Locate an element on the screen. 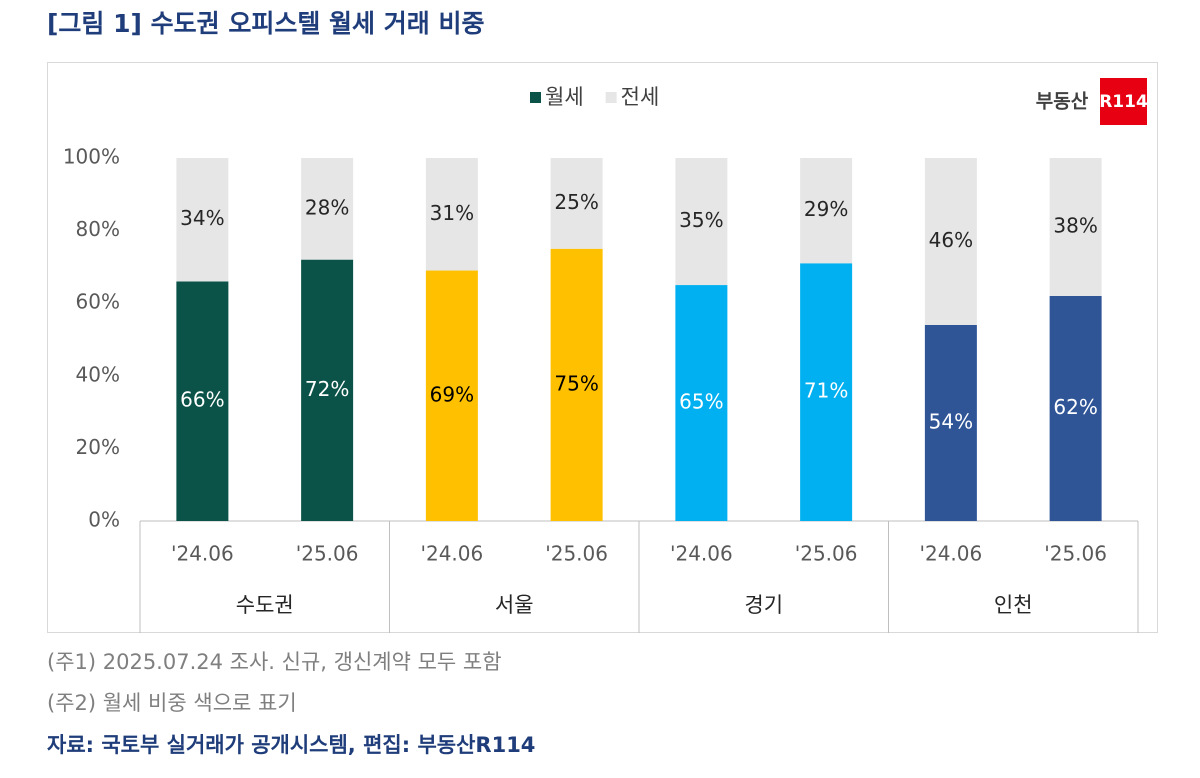  data-label: 28% is located at coordinates (327, 207).